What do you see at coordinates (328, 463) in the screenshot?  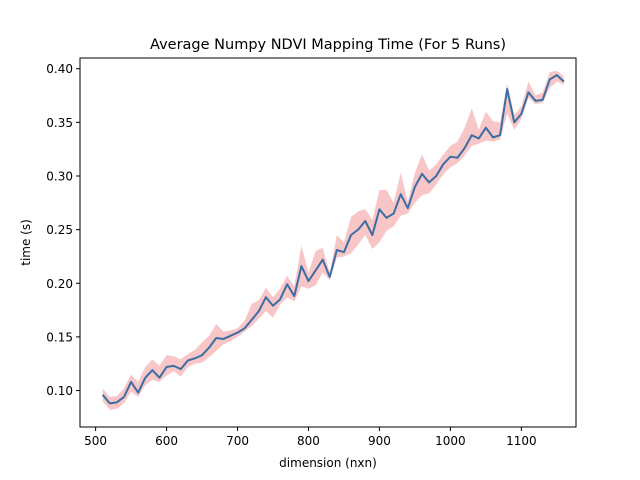 I see `x-axis-label: dimension (nxn)` at bounding box center [328, 463].